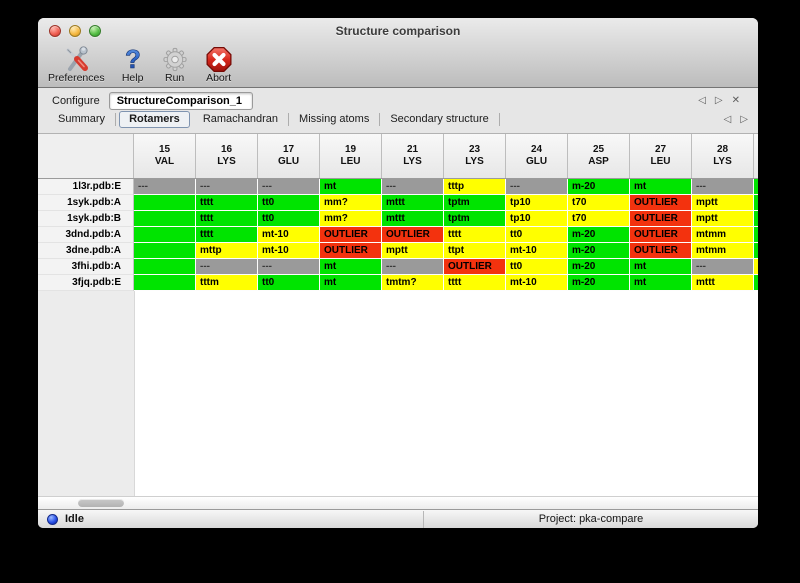 The height and width of the screenshot is (583, 800). I want to click on row-label: 3dnd.pdb:A, so click(86, 235).